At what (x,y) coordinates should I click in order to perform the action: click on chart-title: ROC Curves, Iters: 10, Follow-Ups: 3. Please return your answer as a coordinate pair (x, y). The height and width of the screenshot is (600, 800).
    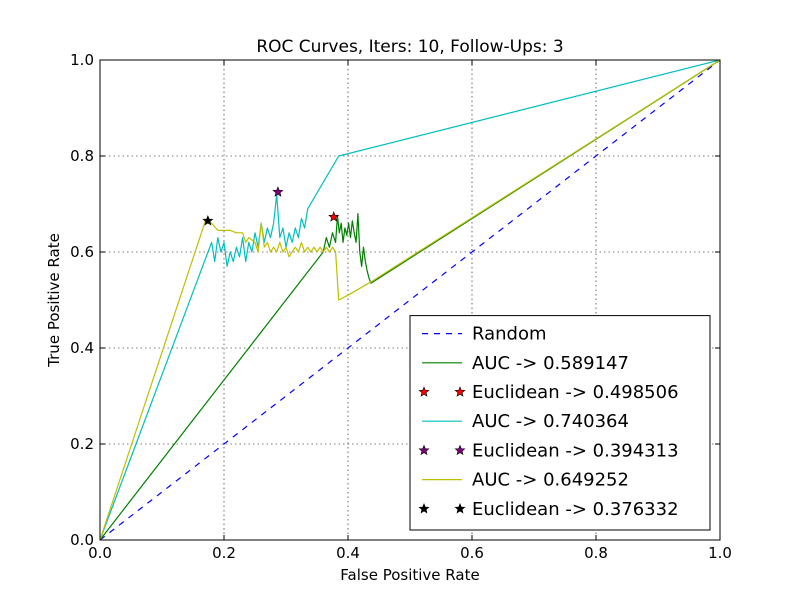
    Looking at the image, I should click on (409, 47).